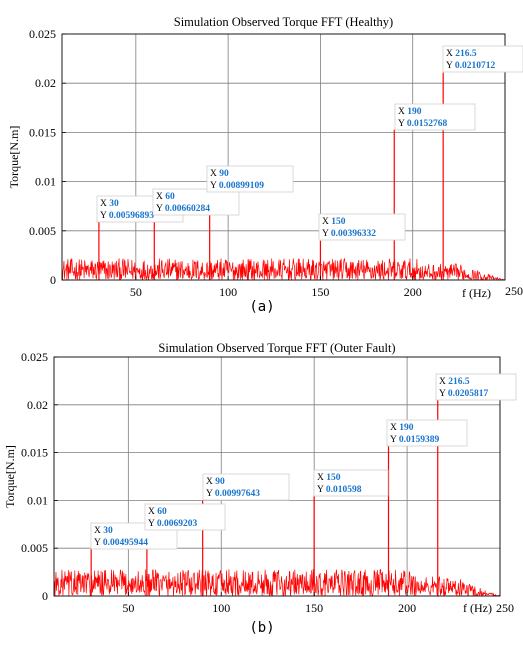 Image resolution: width=523 pixels, height=648 pixels. I want to click on datatip-y-row: Y 0.00997643, so click(233, 494).